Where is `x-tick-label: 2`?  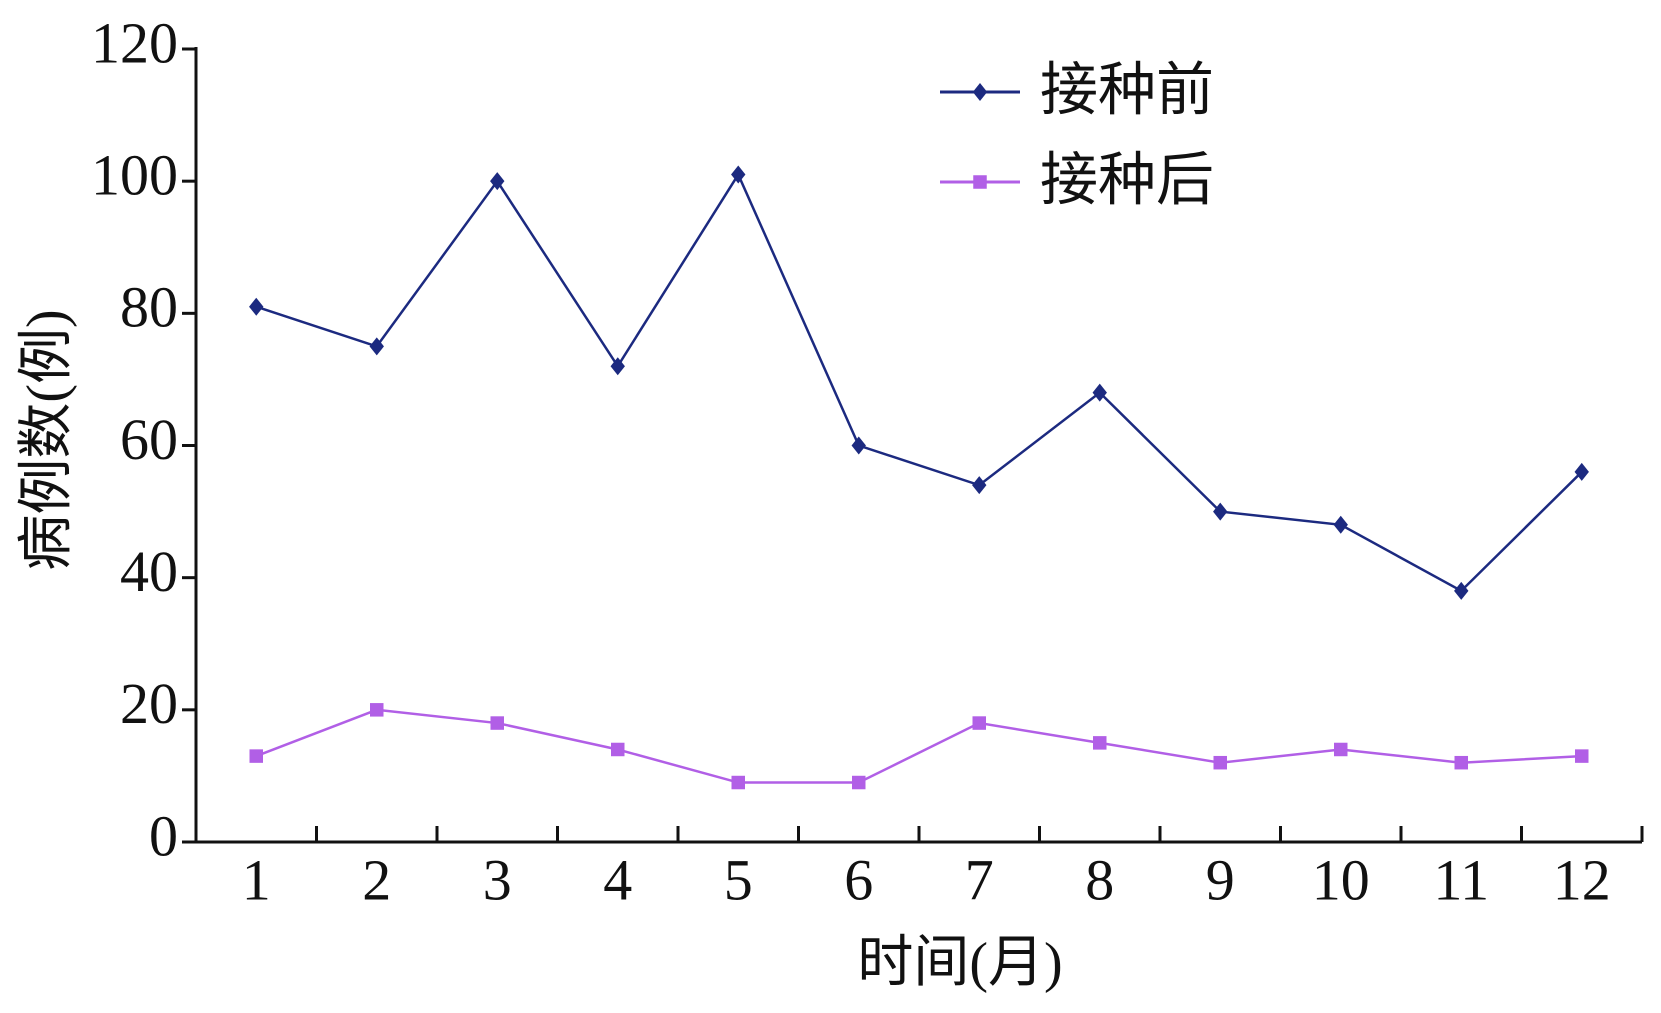 x-tick-label: 2 is located at coordinates (376, 879).